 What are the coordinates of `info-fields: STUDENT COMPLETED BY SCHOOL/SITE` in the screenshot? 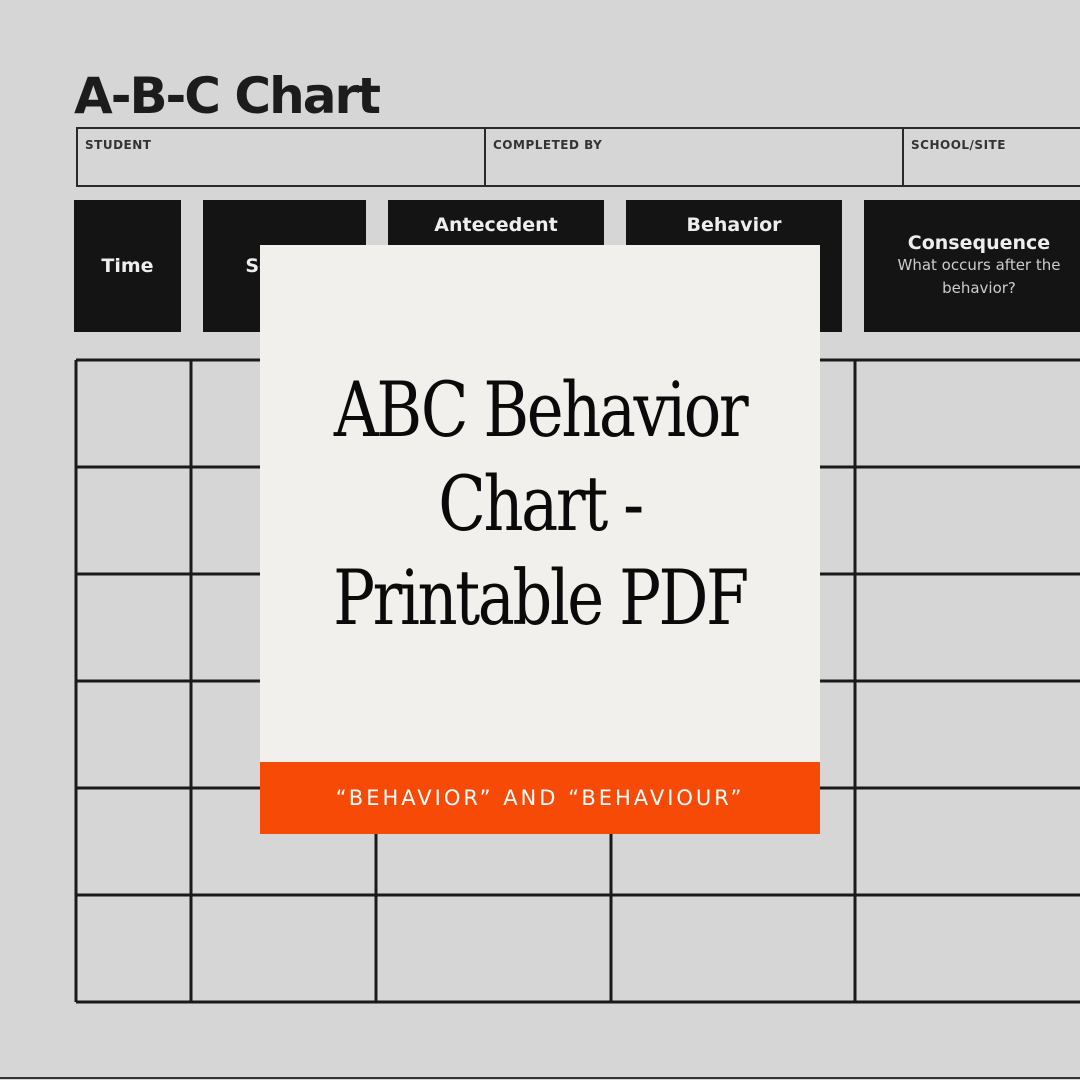 It's located at (578, 157).